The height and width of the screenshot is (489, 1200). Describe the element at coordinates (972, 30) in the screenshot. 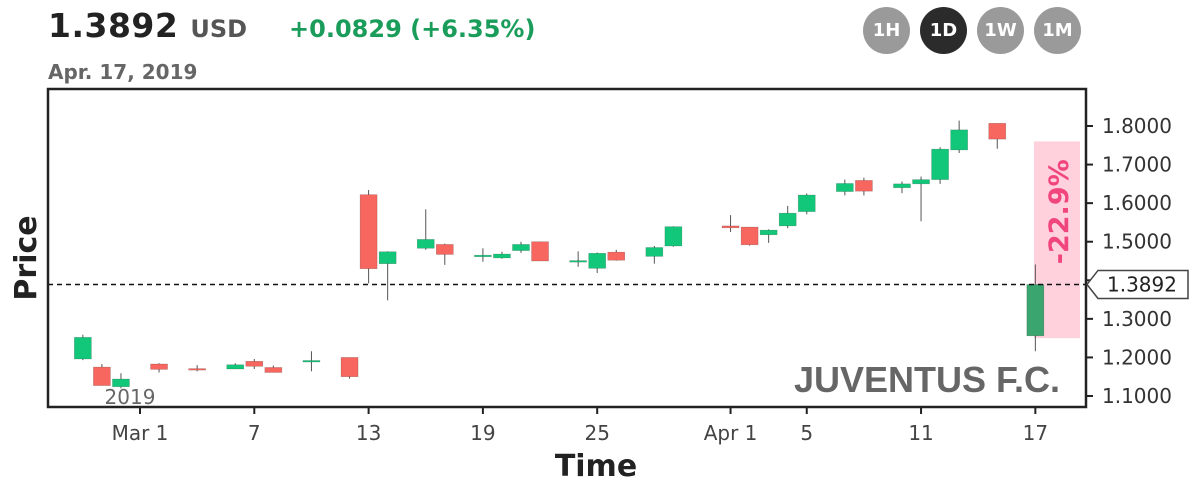

I see `time-range-selector: 1H 1D 1W 1M` at that location.